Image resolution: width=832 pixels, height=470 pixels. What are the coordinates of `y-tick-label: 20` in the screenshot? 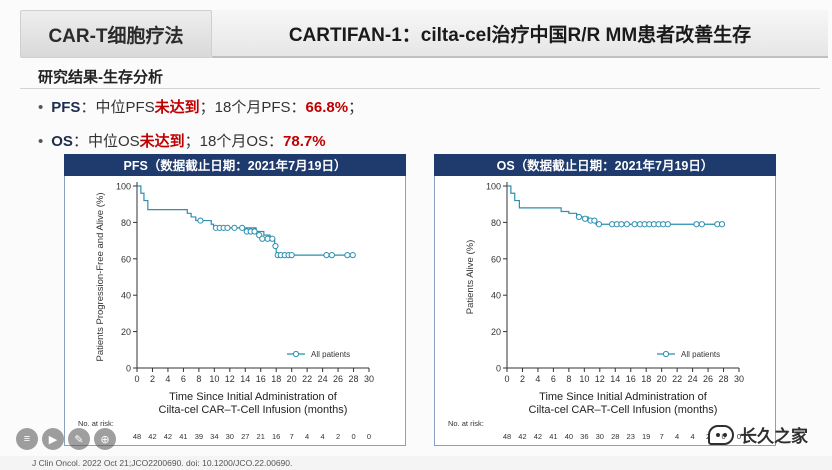 It's located at (126, 332).